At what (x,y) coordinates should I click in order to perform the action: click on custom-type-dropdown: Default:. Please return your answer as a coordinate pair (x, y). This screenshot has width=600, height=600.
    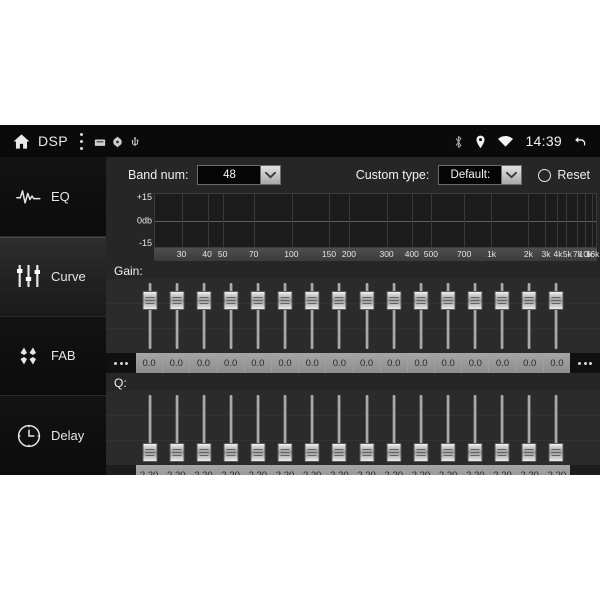
    Looking at the image, I should click on (480, 175).